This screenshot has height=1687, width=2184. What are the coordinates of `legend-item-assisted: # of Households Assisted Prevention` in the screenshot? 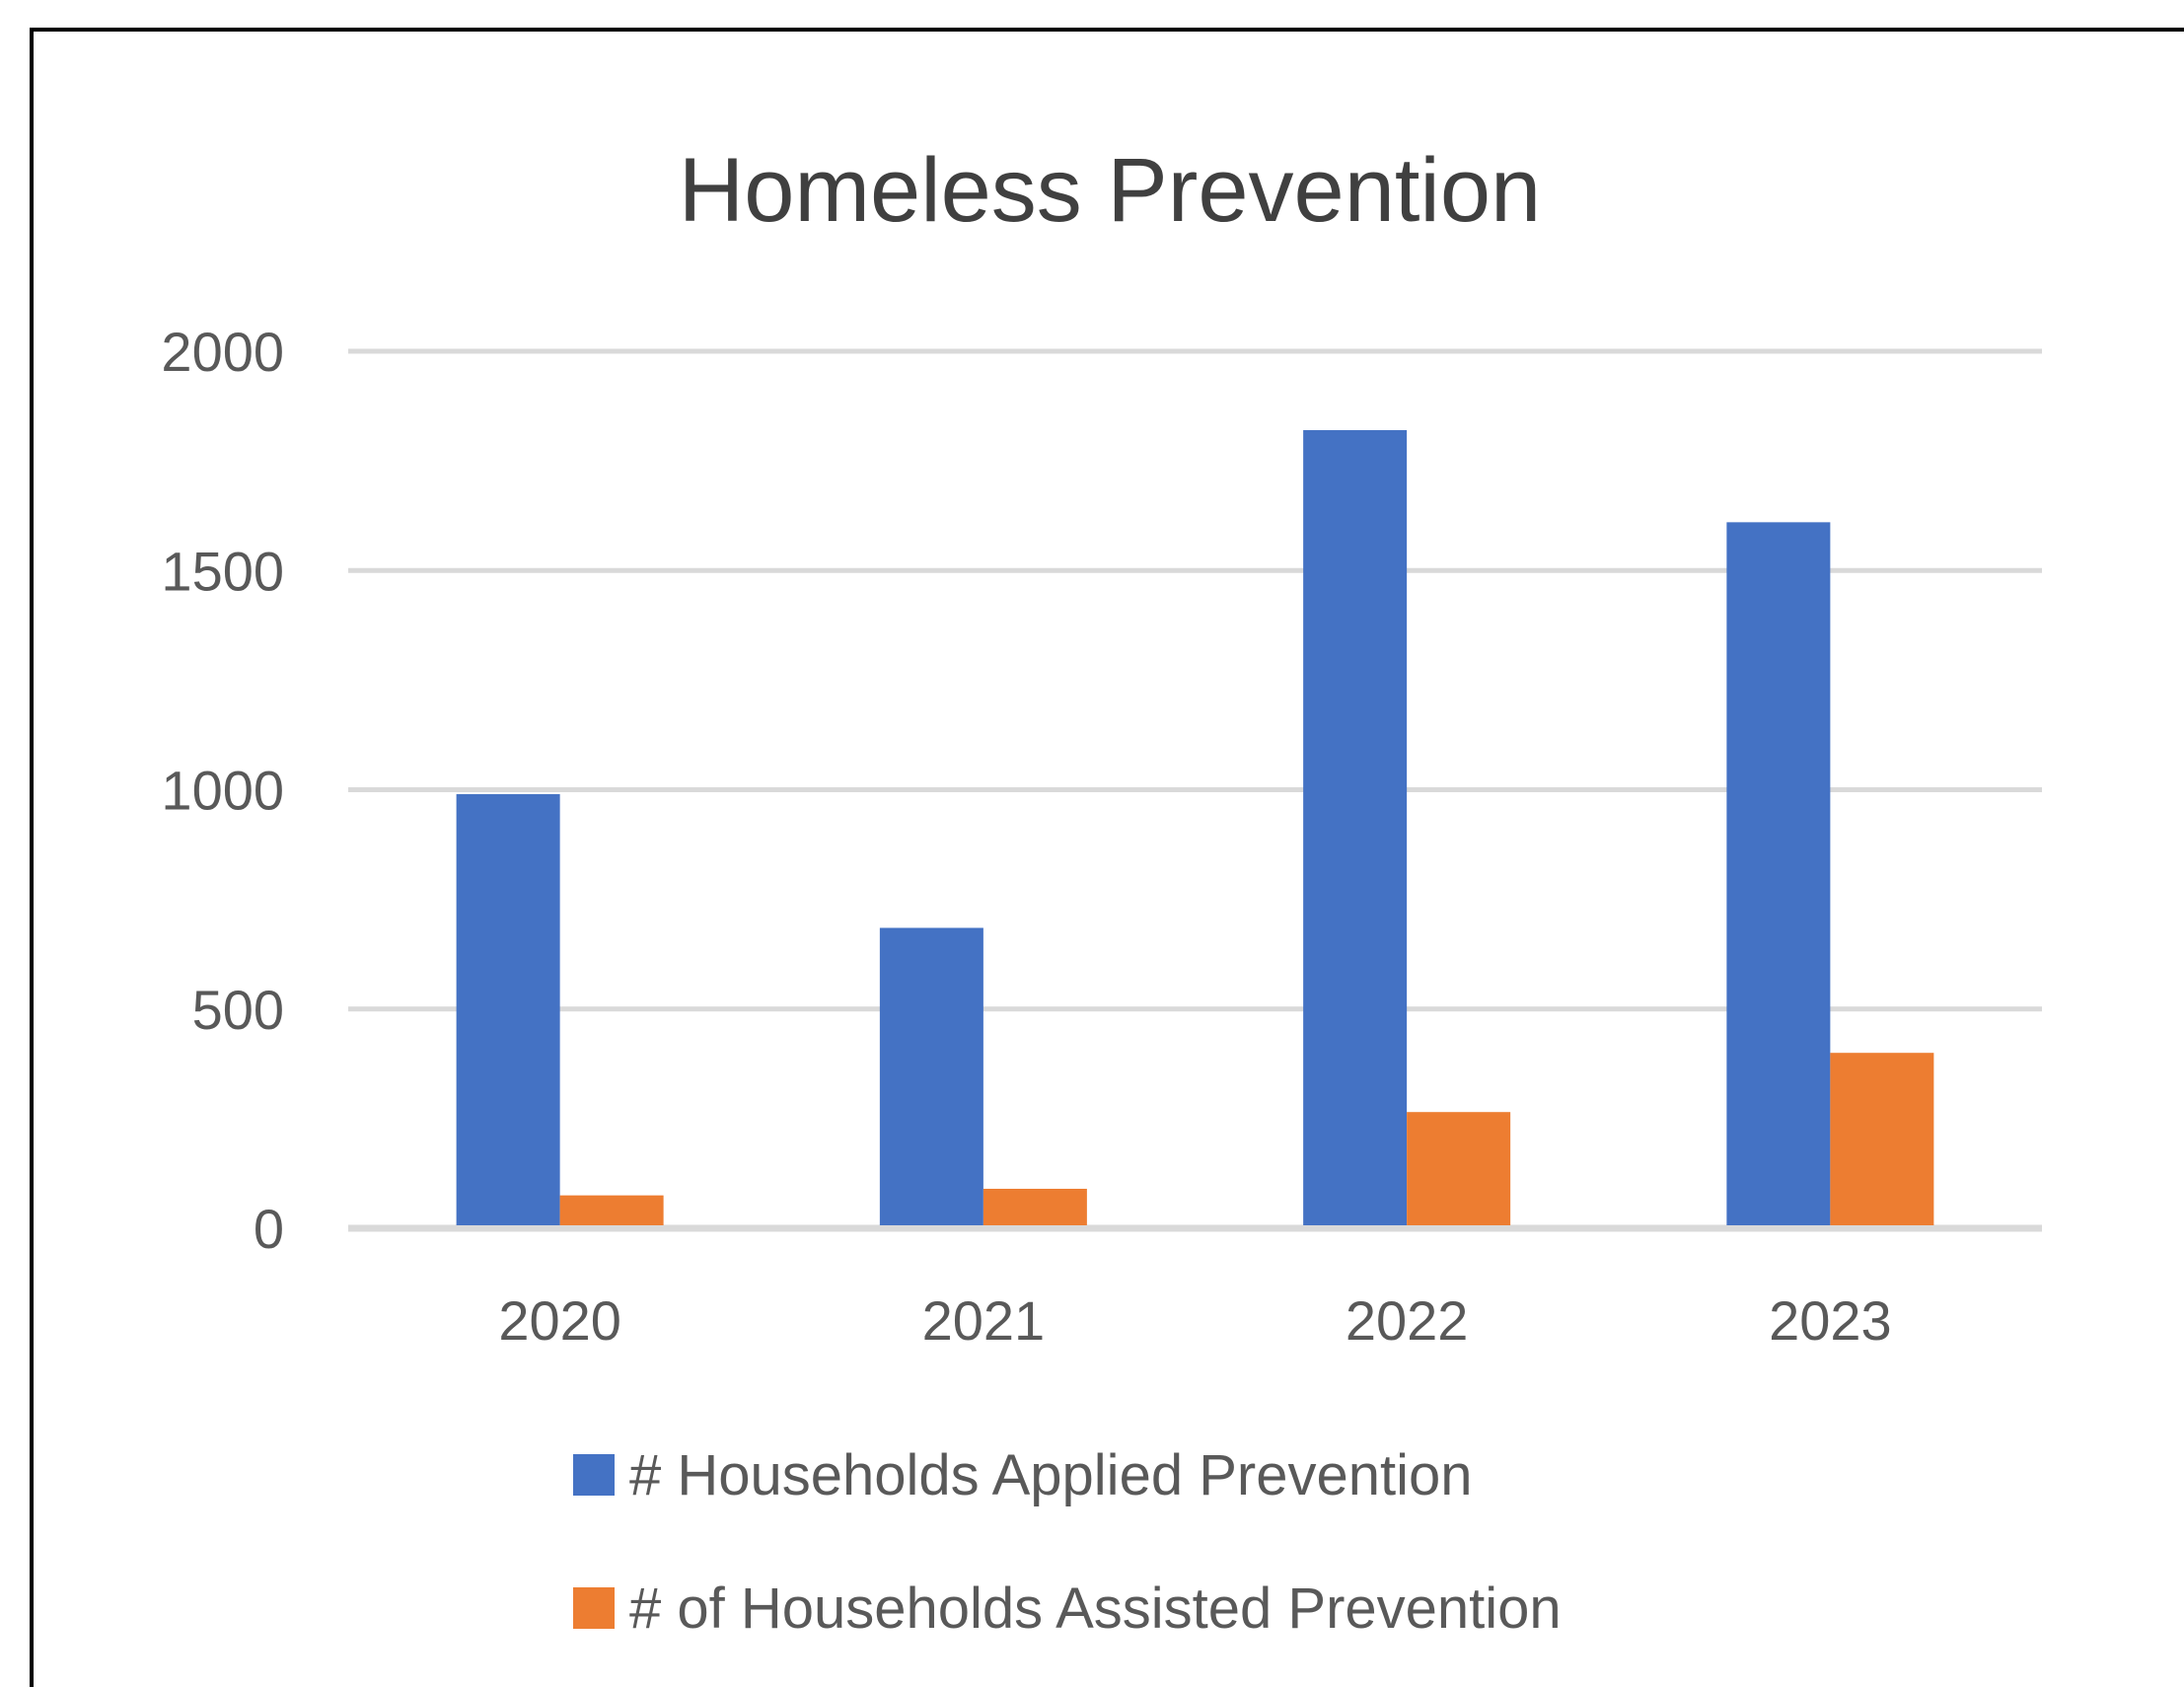 It's located at (1067, 1609).